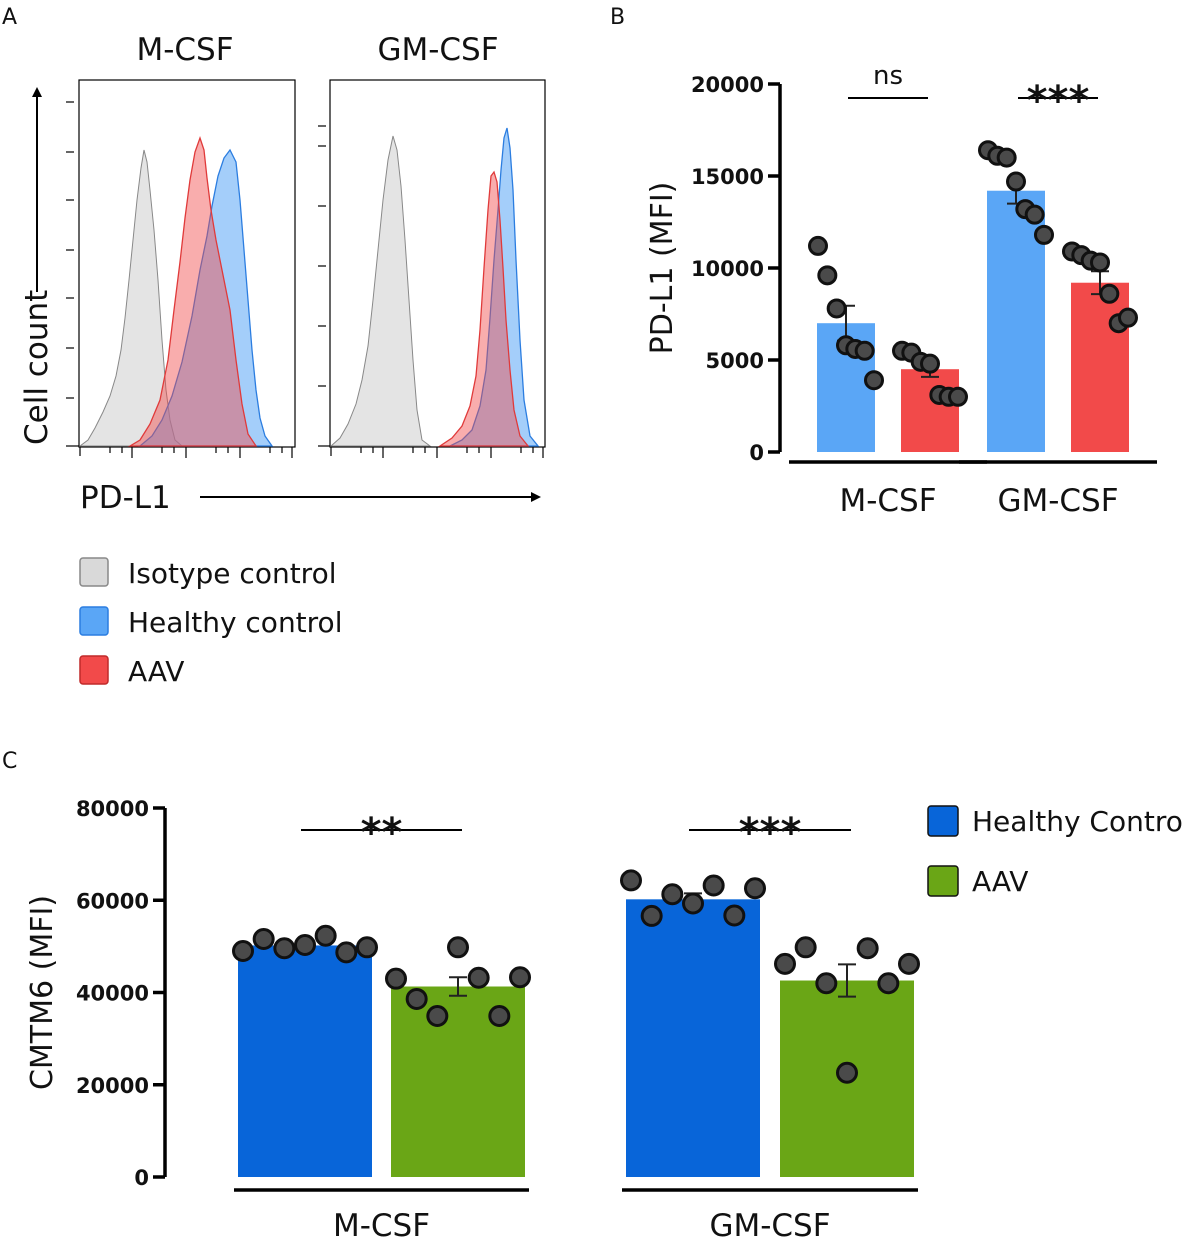  What do you see at coordinates (131, 298) in the screenshot?
I see `histogram-mcsf-isotype` at bounding box center [131, 298].